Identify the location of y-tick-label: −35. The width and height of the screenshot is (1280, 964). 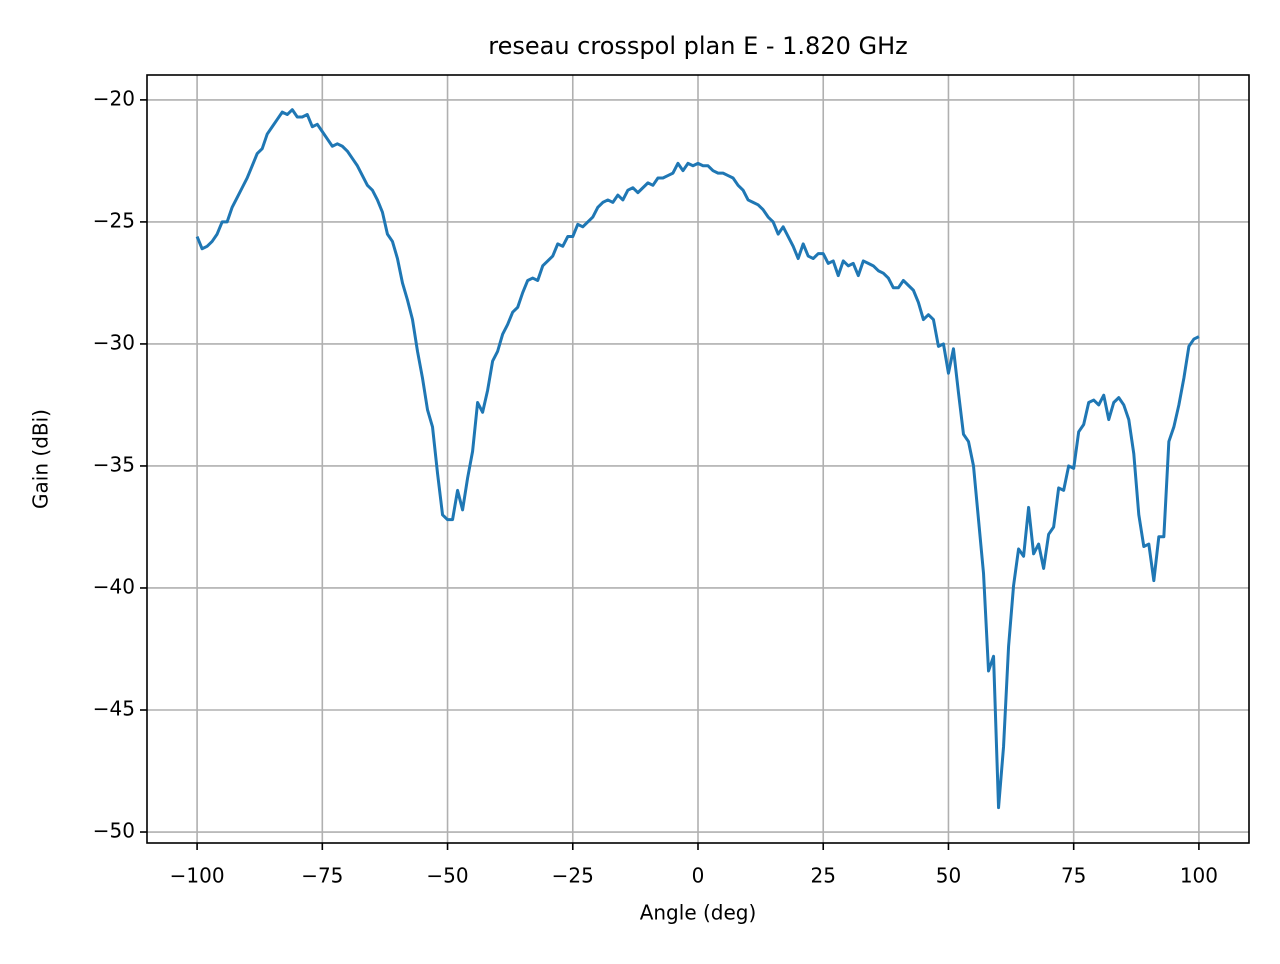
(114, 464).